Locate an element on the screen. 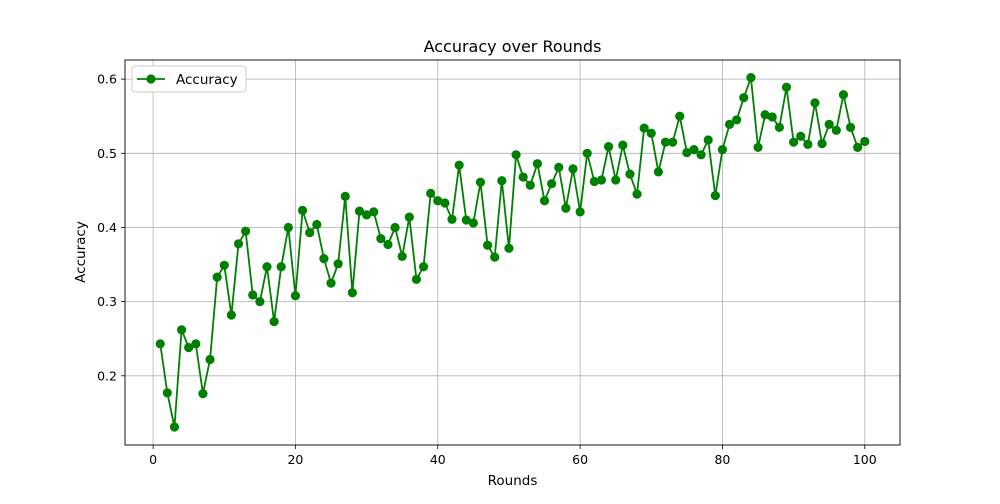 This screenshot has height=504, width=1000. legend: Accuracy is located at coordinates (189, 79).